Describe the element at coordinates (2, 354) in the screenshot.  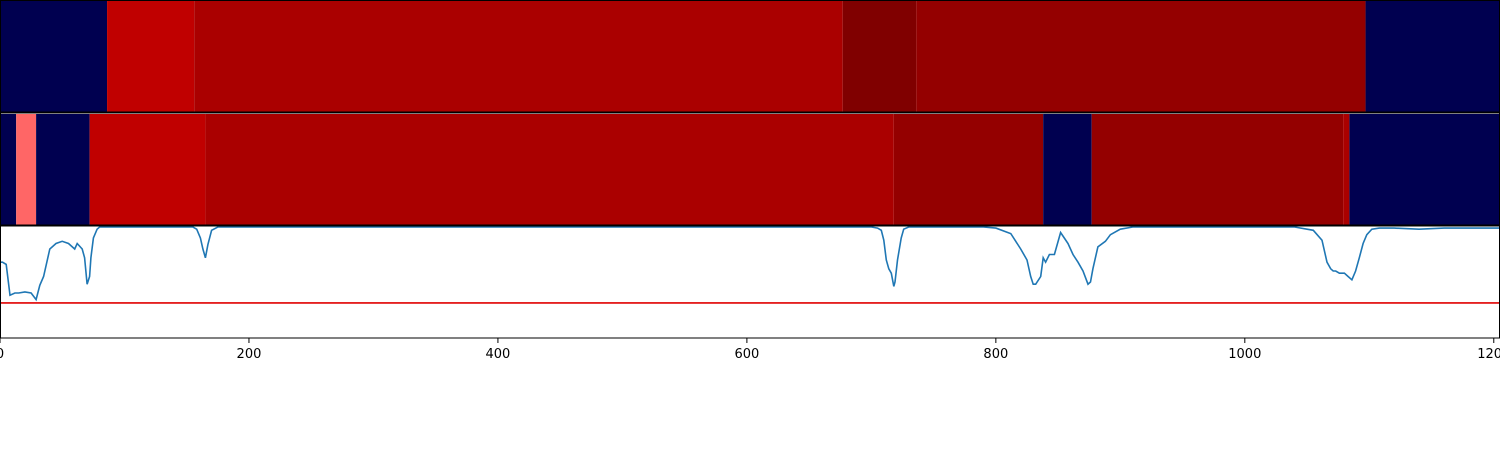
I see `x-tick-label-0: 0` at that location.